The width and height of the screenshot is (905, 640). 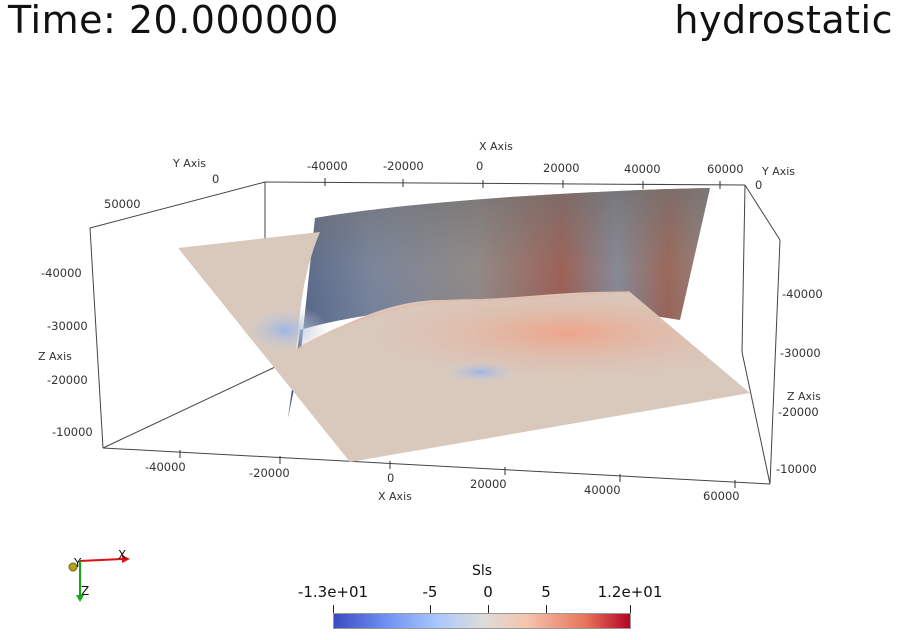 What do you see at coordinates (395, 496) in the screenshot?
I see `bottom-x-axis-label: X Axis` at bounding box center [395, 496].